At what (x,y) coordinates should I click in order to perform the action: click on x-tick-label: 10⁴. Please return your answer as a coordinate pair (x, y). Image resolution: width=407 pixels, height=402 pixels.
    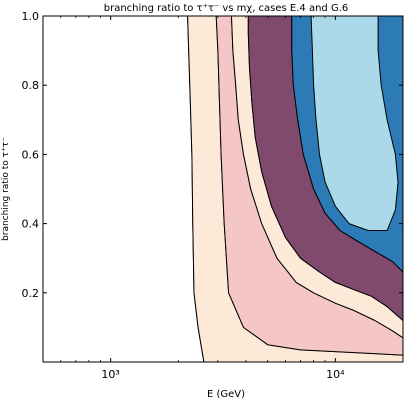
    Looking at the image, I should click on (335, 374).